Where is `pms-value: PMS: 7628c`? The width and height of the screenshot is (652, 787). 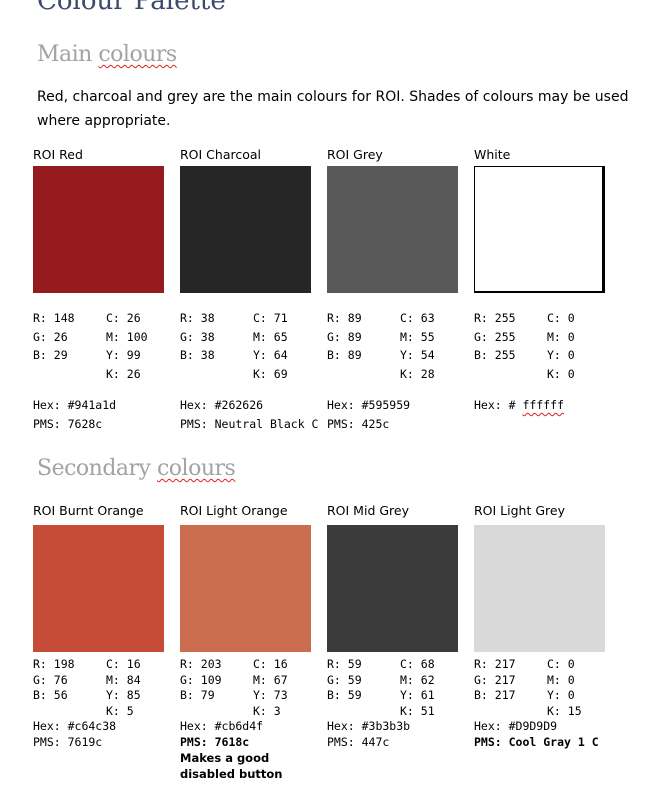 pms-value: PMS: 7628c is located at coordinates (68, 424).